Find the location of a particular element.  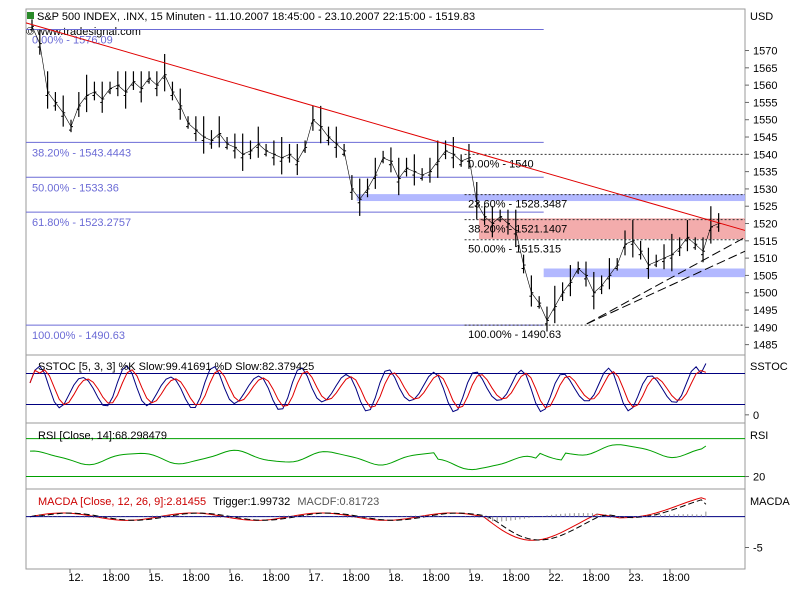

price-tick-label: 1515 is located at coordinates (765, 242).